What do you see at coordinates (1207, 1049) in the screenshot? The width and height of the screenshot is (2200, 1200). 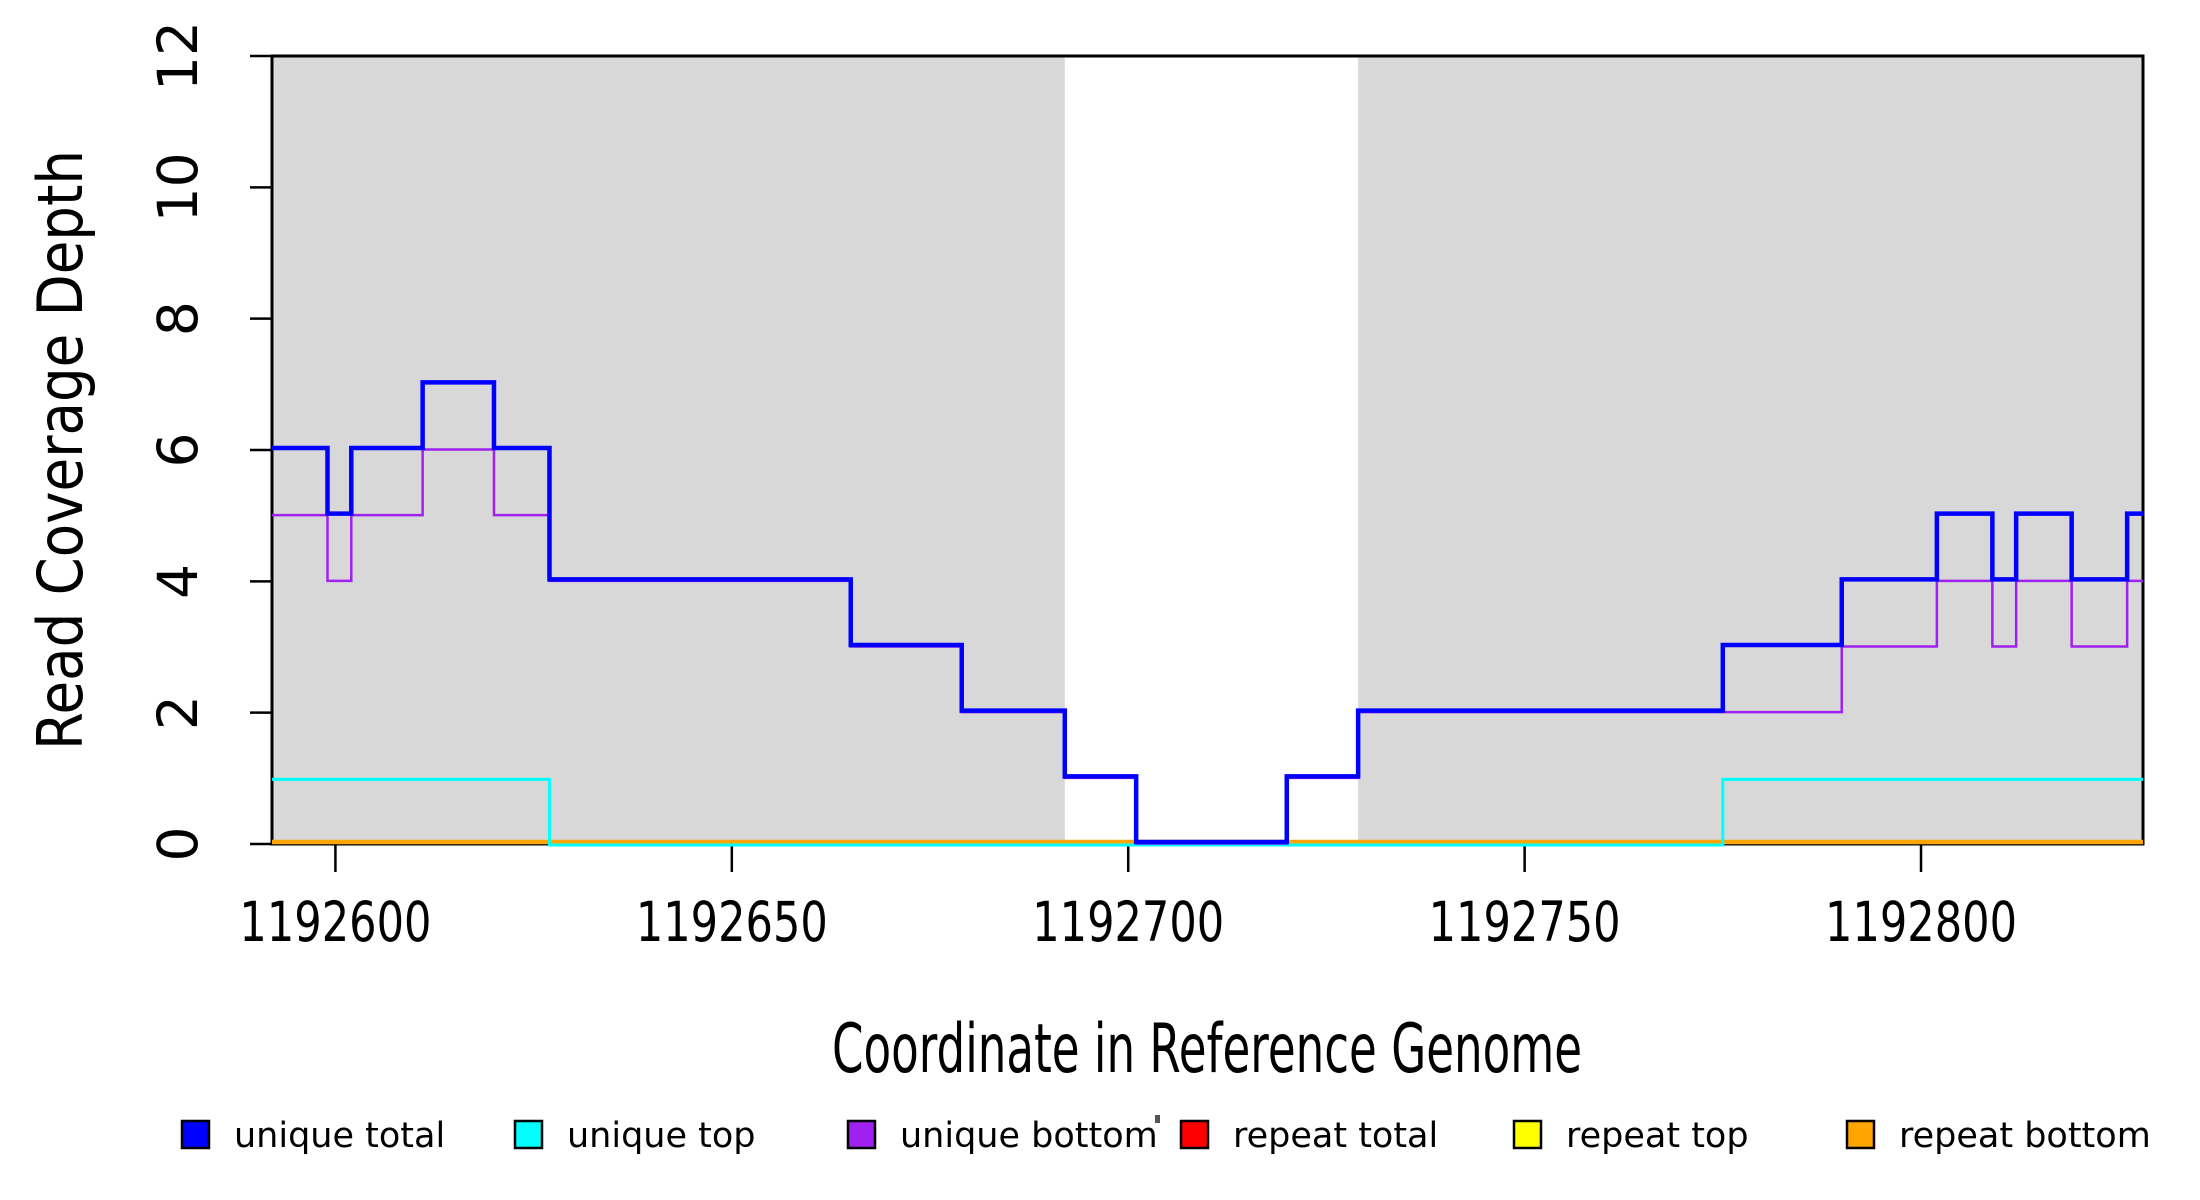 I see `x-axis-title: Coordinate in Reference Genome` at bounding box center [1207, 1049].